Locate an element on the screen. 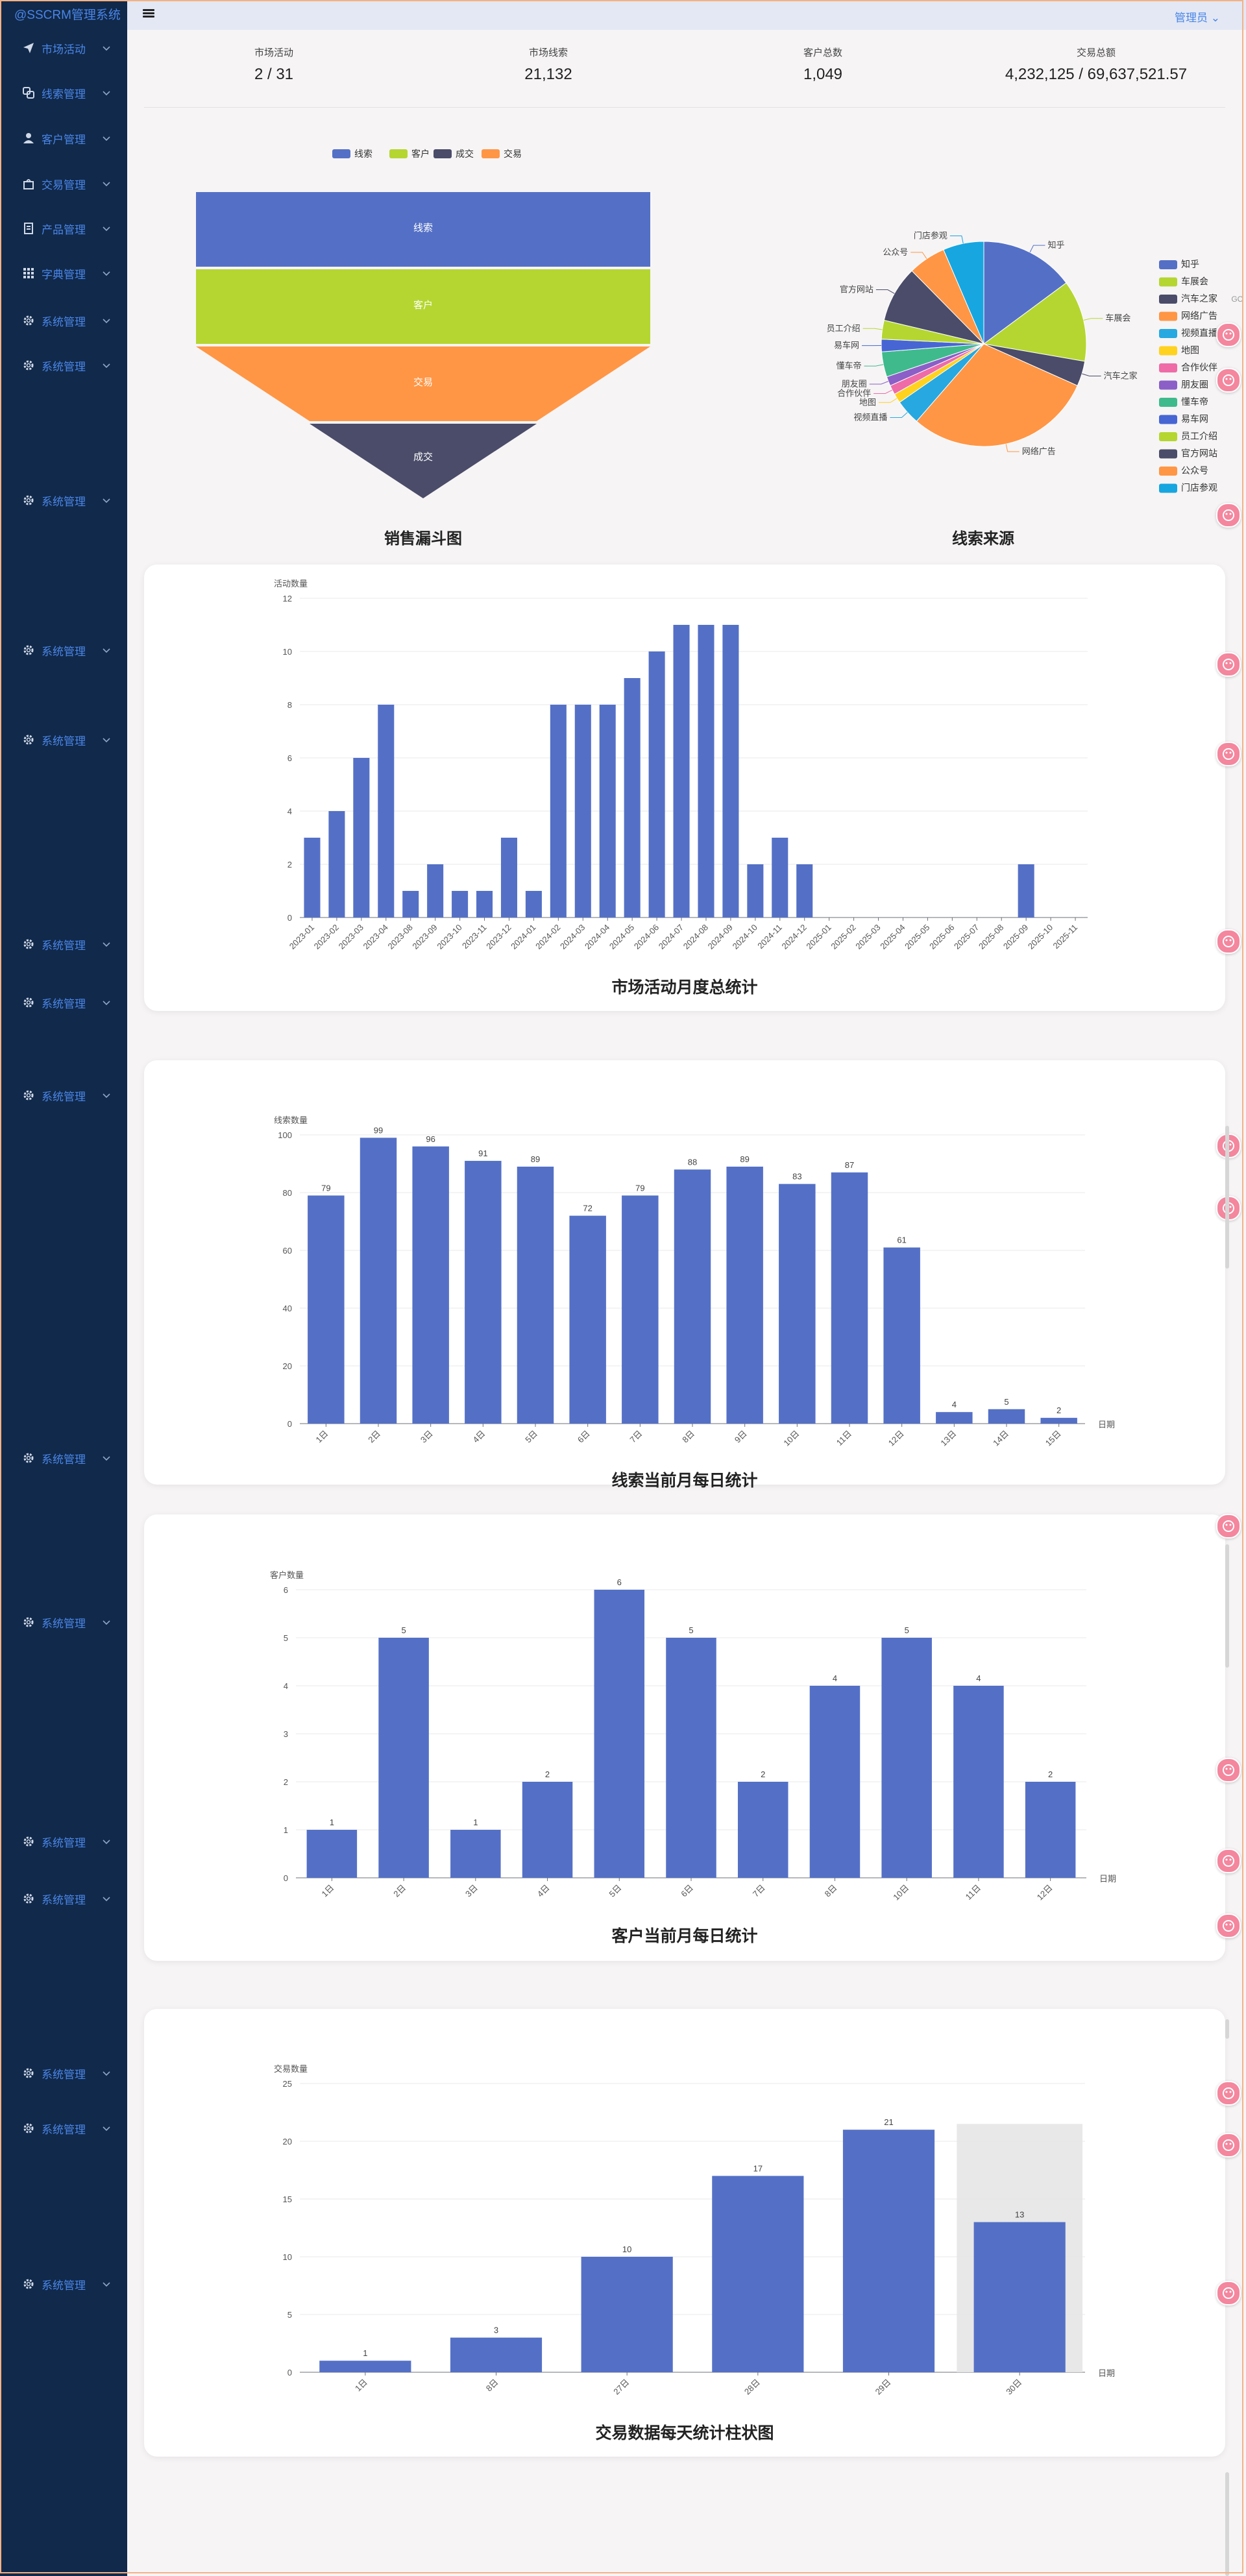  sidebar-item: 交易管理 is located at coordinates (63, 184).